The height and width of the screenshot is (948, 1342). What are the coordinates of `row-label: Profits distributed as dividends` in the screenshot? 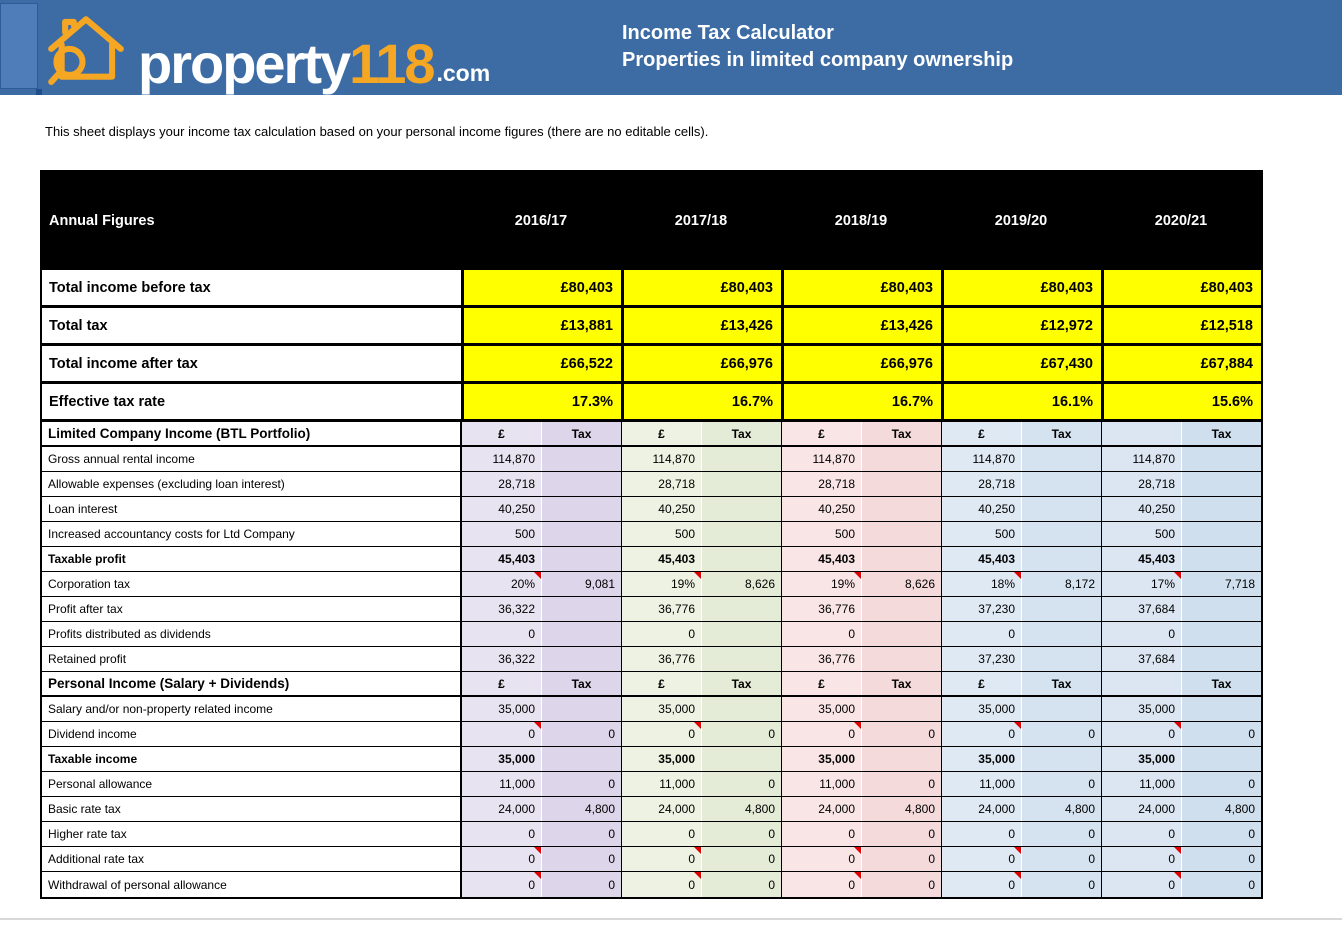 It's located at (251, 634).